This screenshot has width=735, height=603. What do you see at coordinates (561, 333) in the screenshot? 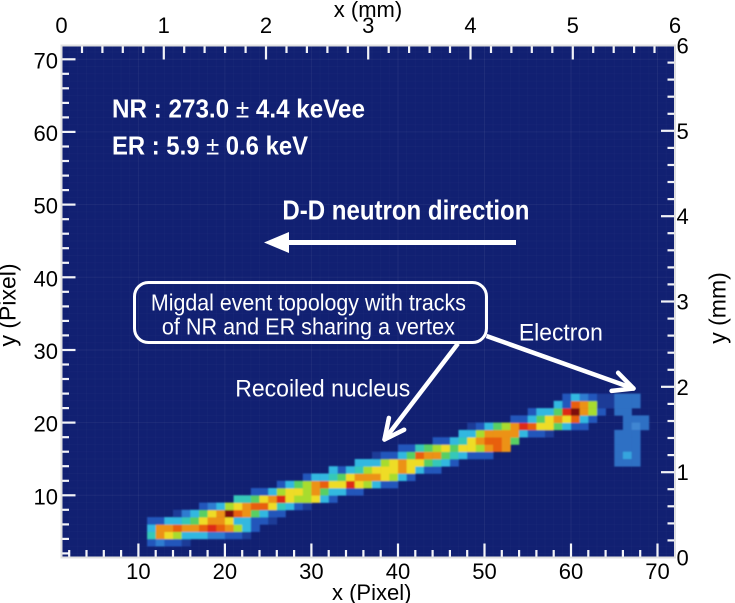
I see `svg-text: Electron` at bounding box center [561, 333].